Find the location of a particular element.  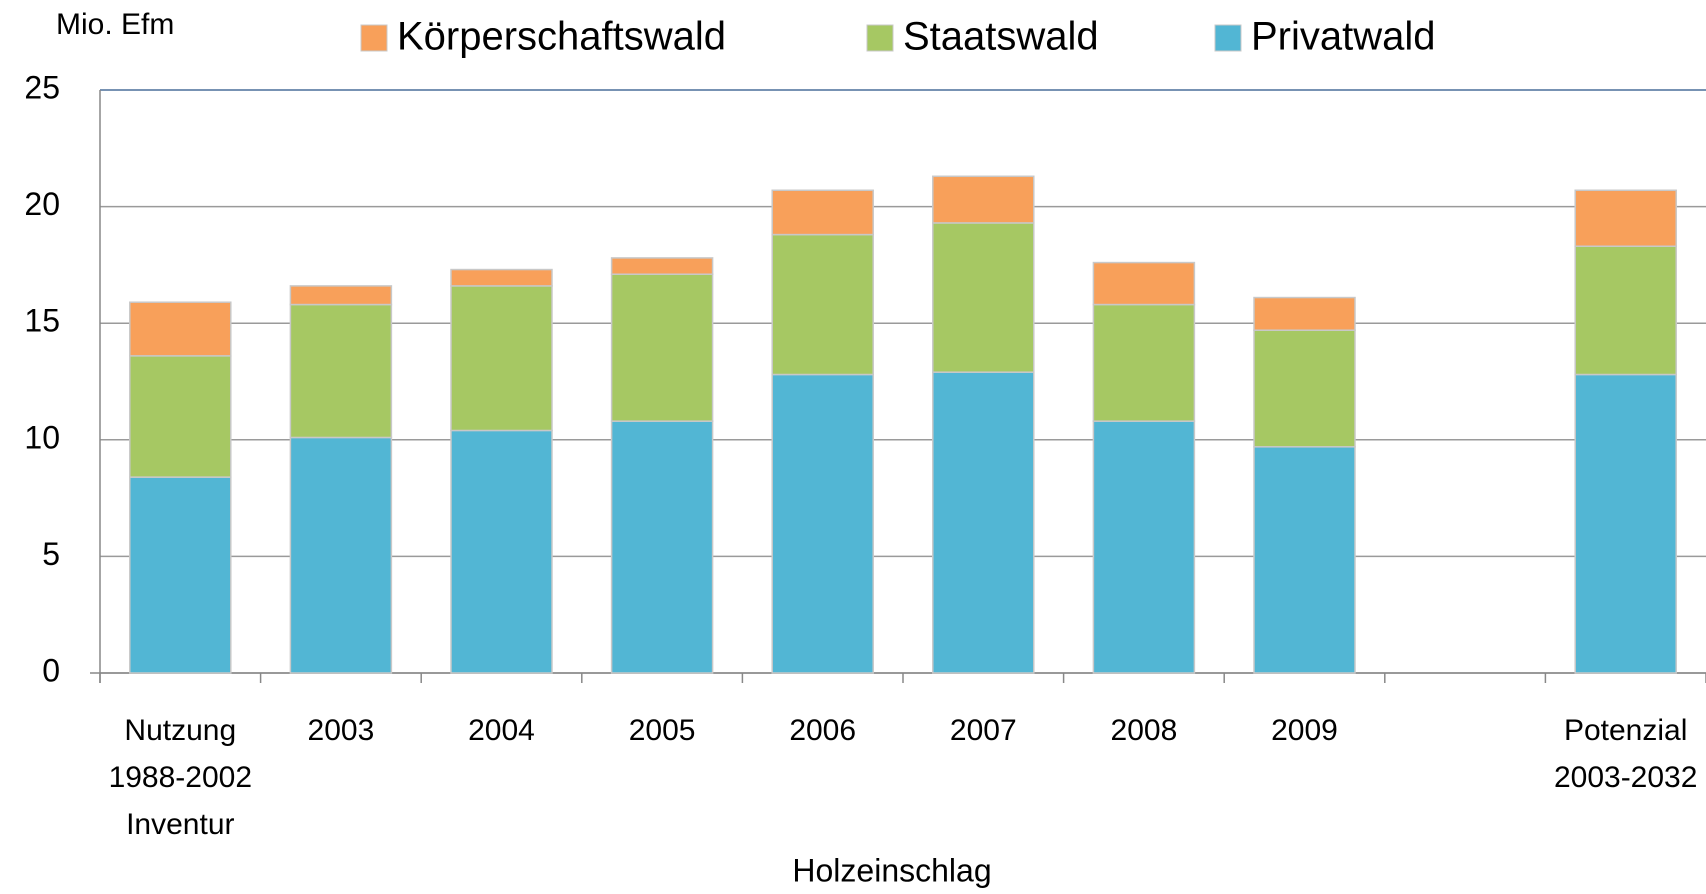

y-tick-label: 10 is located at coordinates (42, 437).